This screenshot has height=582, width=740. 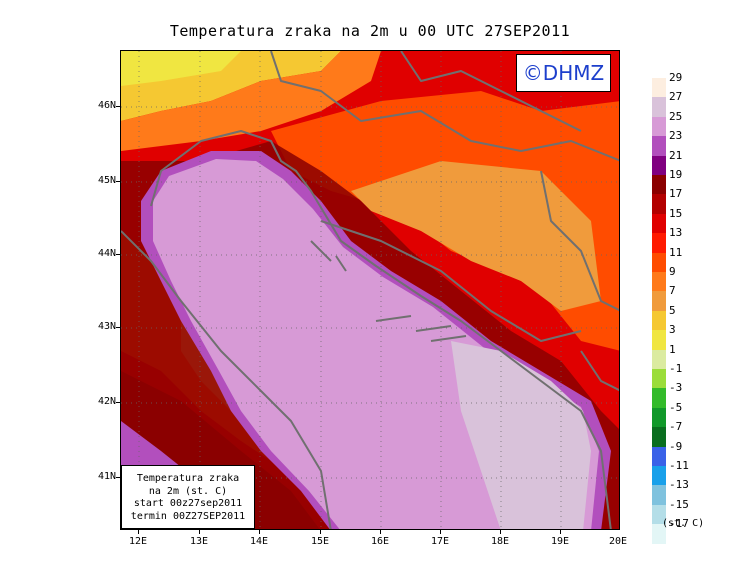 What do you see at coordinates (672, 271) in the screenshot?
I see `legend-label: 9` at bounding box center [672, 271].